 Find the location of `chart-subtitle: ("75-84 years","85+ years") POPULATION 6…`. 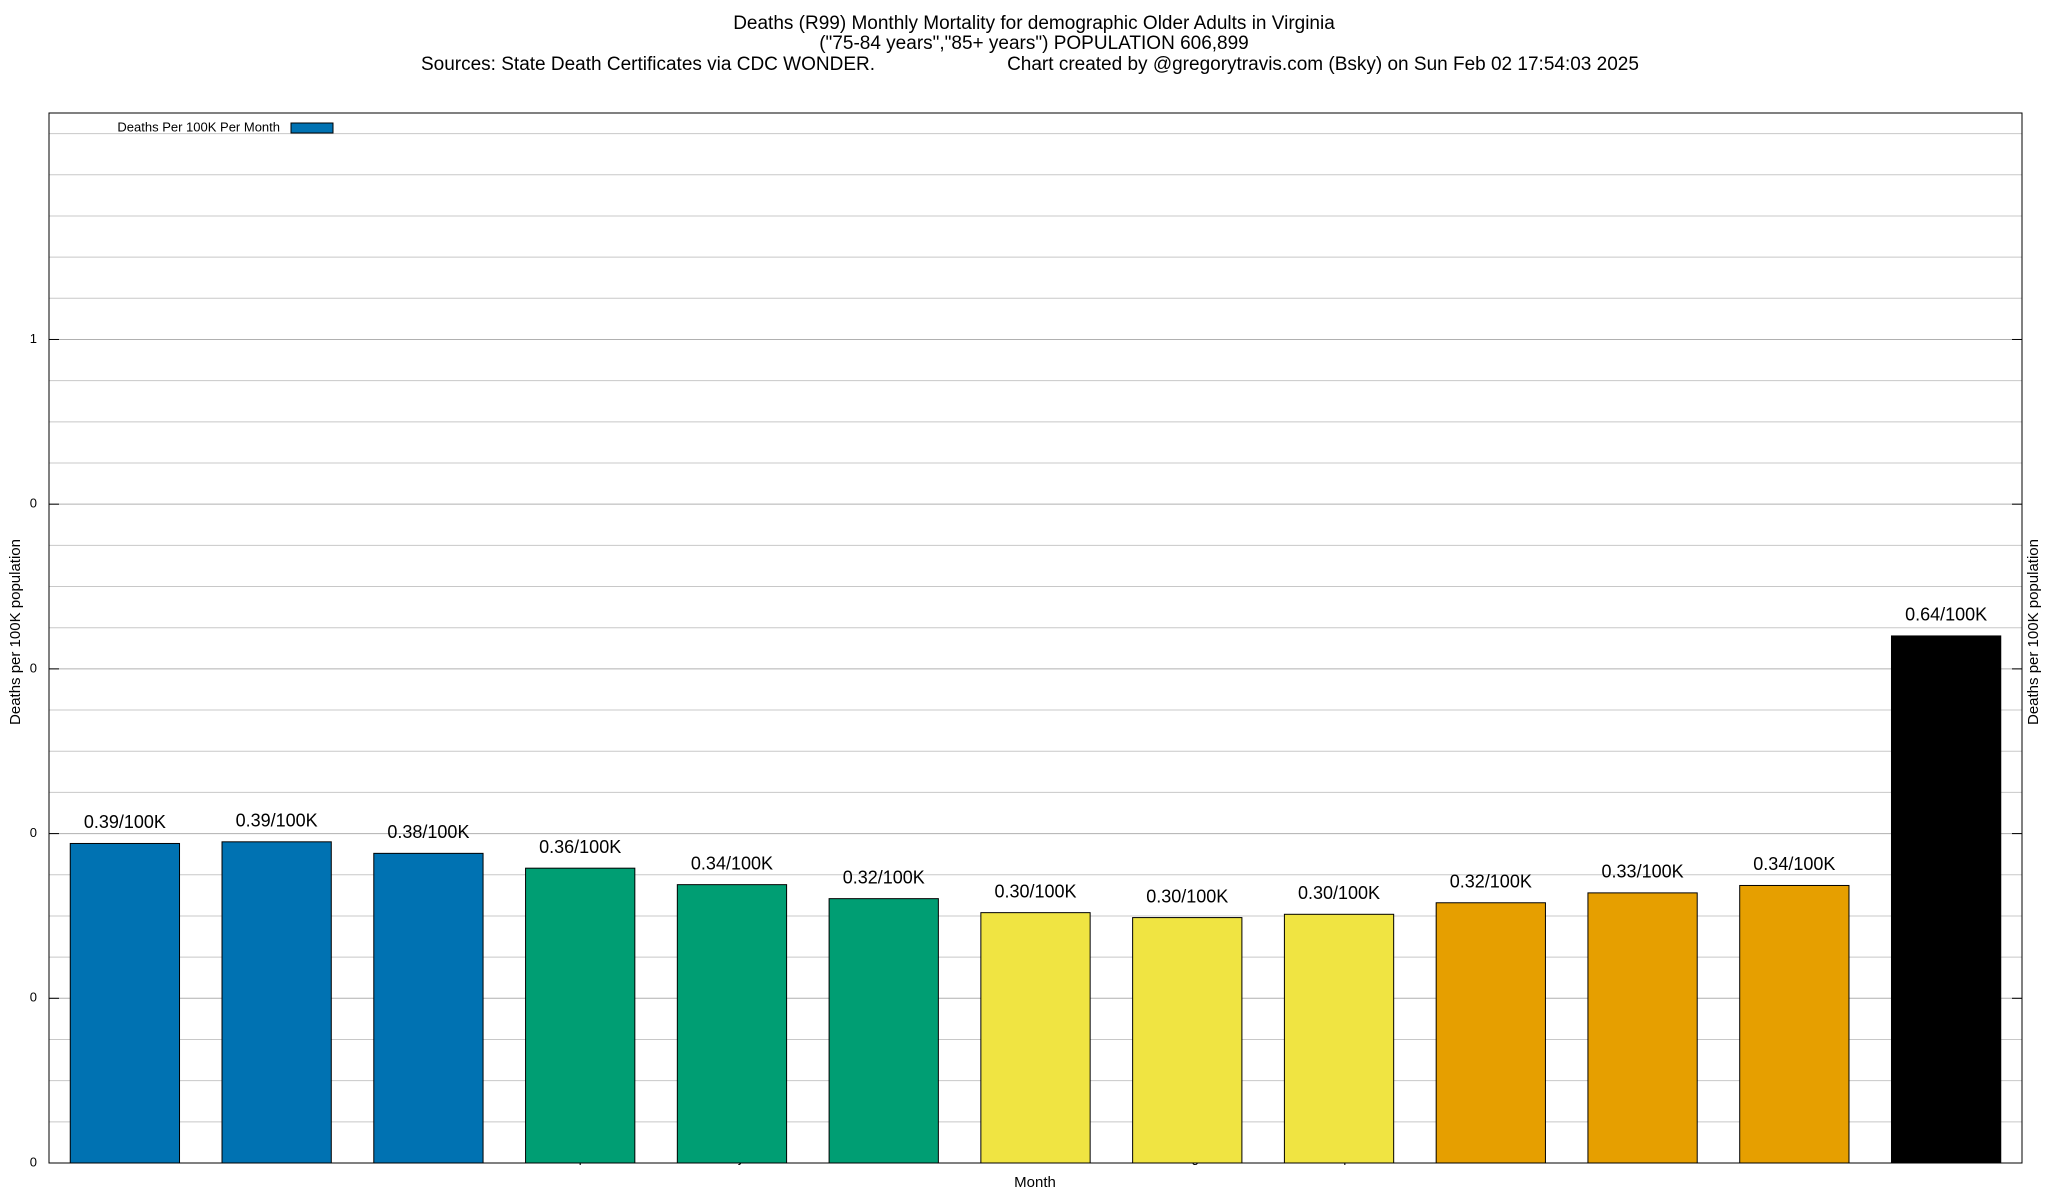

chart-subtitle: ("75-84 years","85+ years") POPULATION 6… is located at coordinates (1034, 43).